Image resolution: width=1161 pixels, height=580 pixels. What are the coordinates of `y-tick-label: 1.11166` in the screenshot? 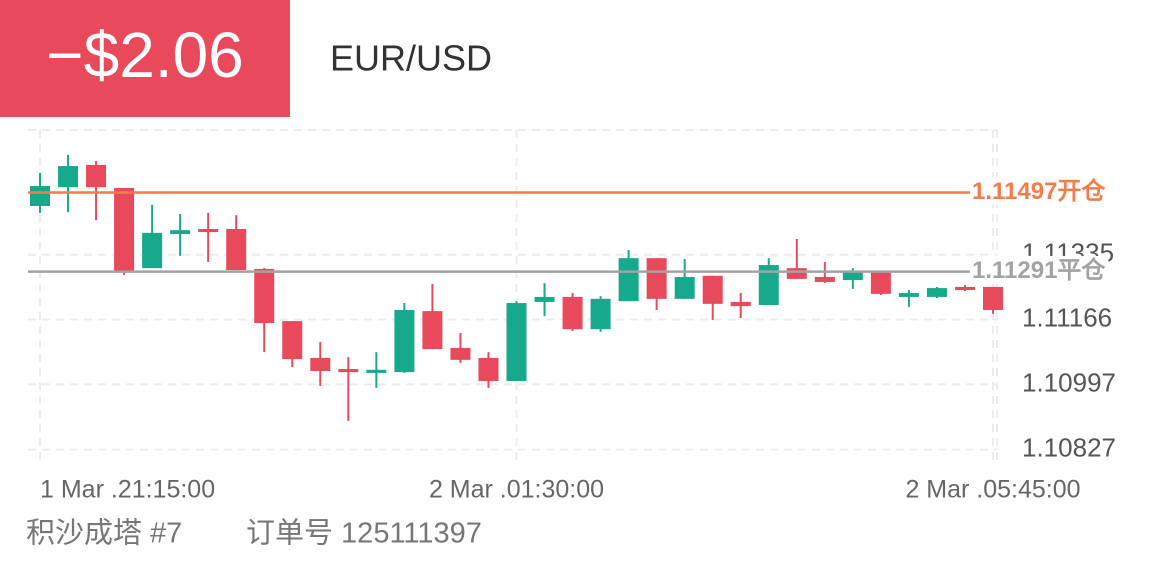 It's located at (1067, 317).